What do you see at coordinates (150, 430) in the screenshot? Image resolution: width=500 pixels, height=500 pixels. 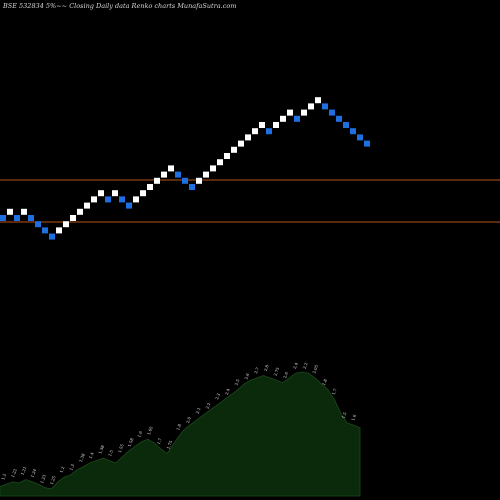 I see `volume-label: 1.65` at bounding box center [150, 430].